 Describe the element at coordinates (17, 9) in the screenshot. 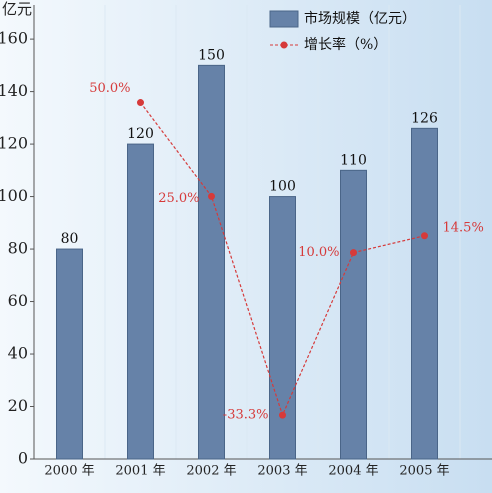

I see `y-axis-label: 亿元` at that location.